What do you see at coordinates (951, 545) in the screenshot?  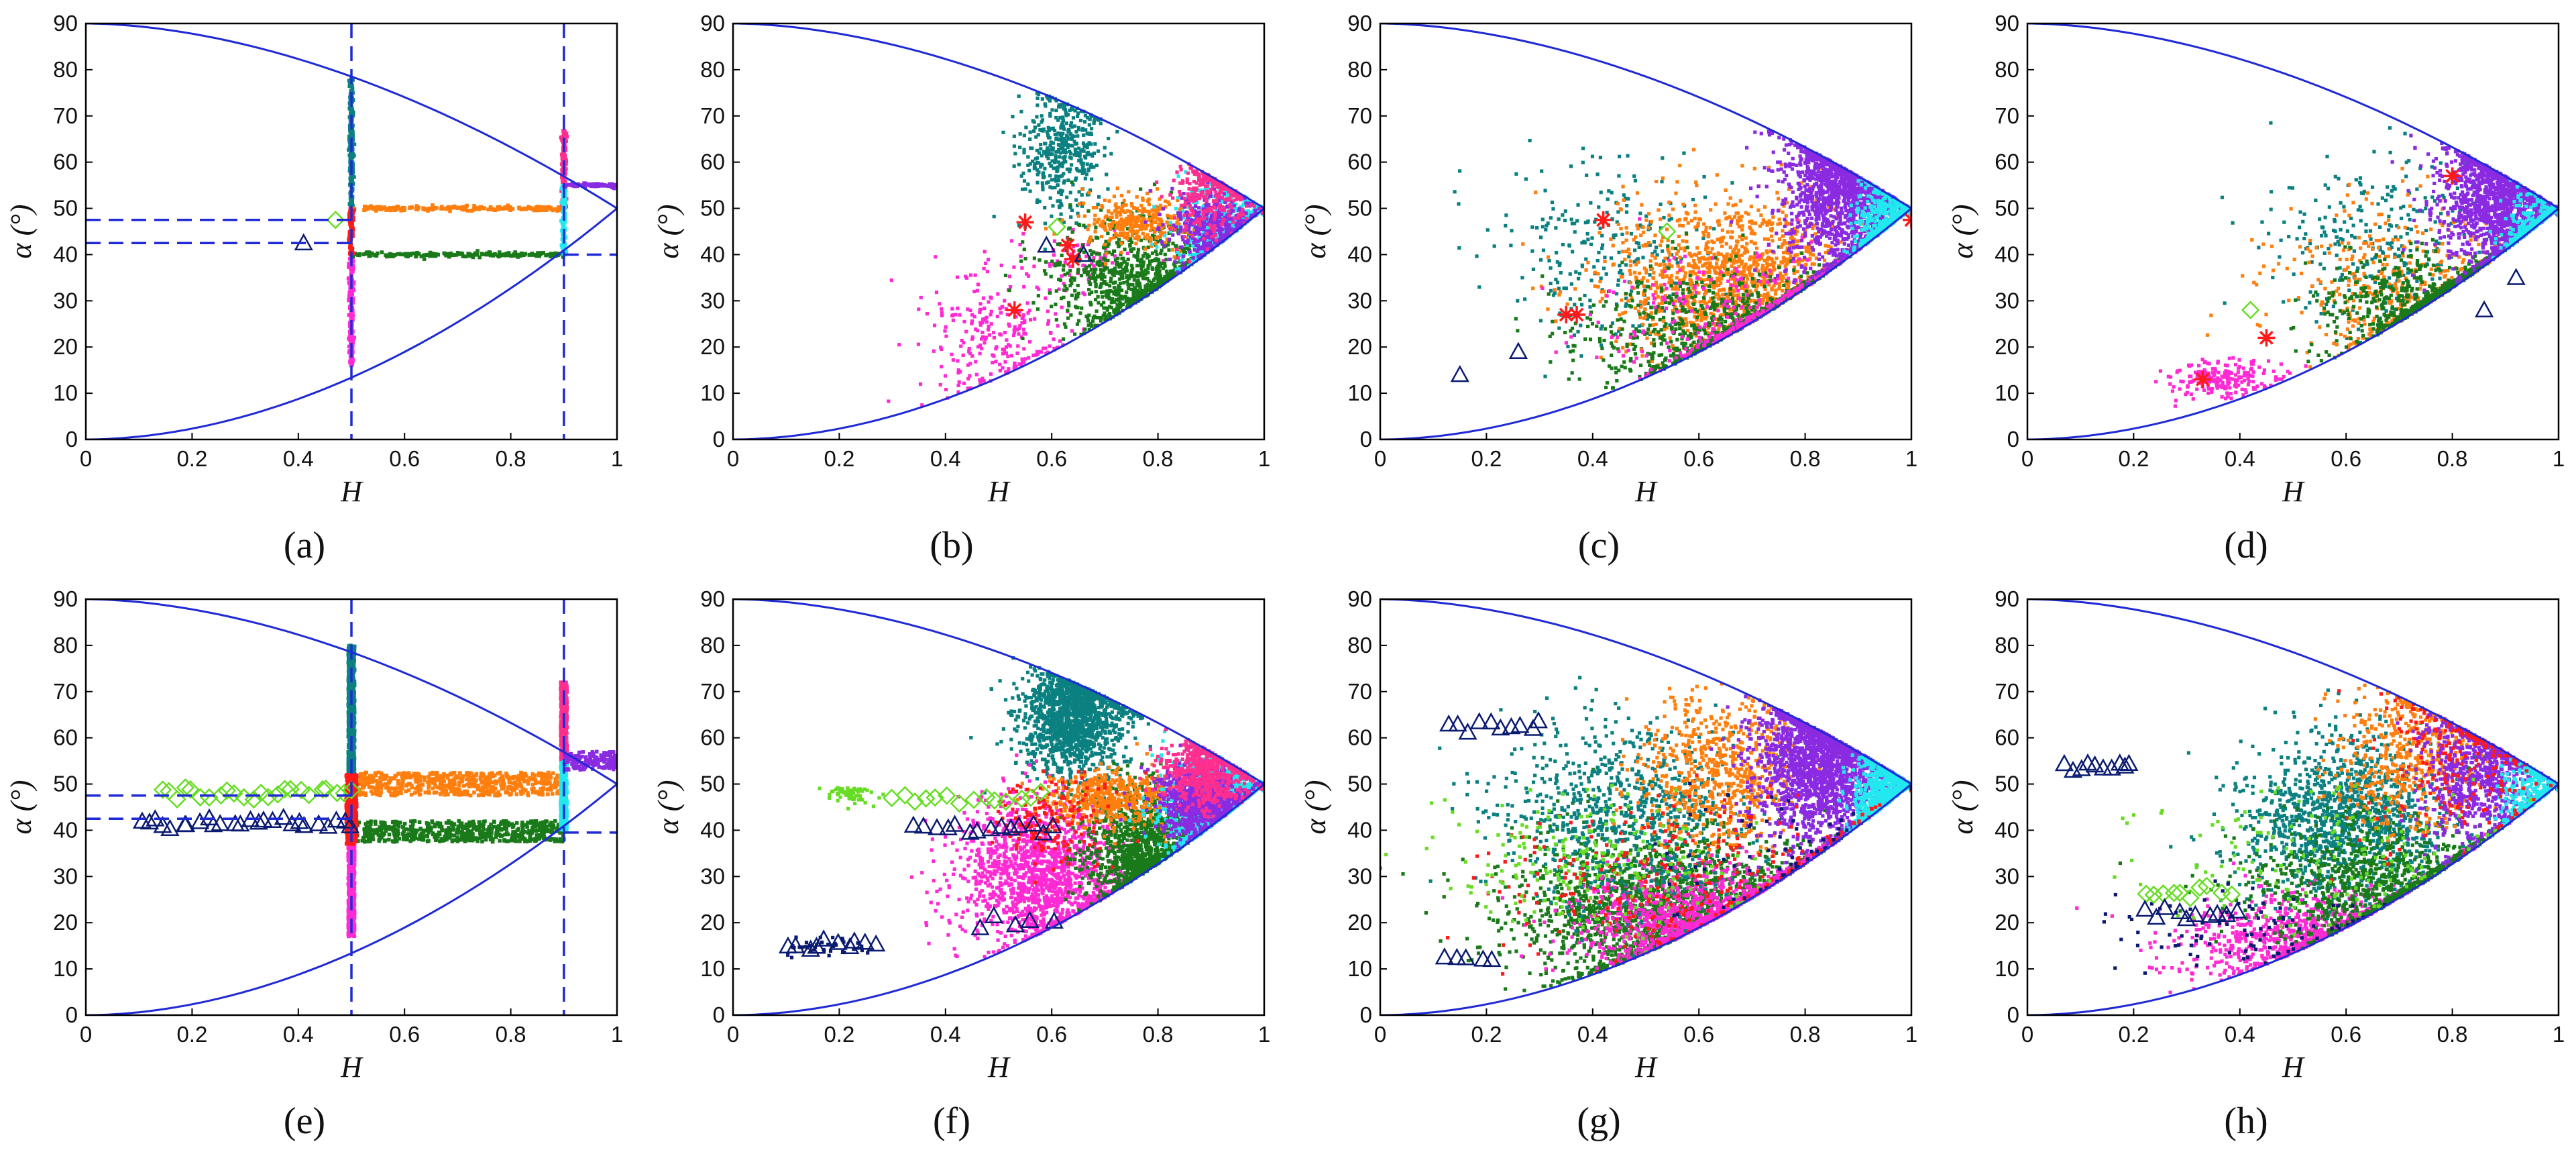 I see `panel-caption: (b)` at bounding box center [951, 545].